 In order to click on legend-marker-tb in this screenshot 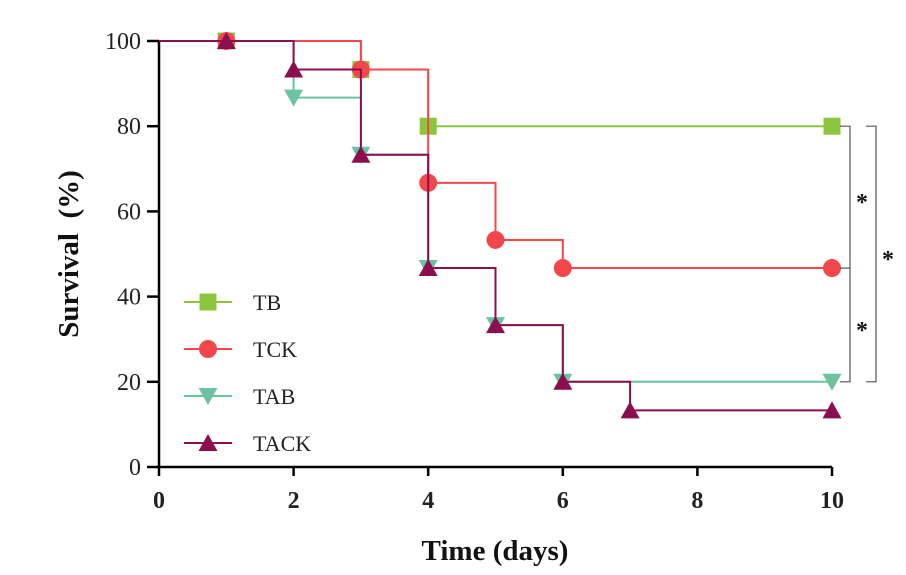, I will do `click(208, 302)`.